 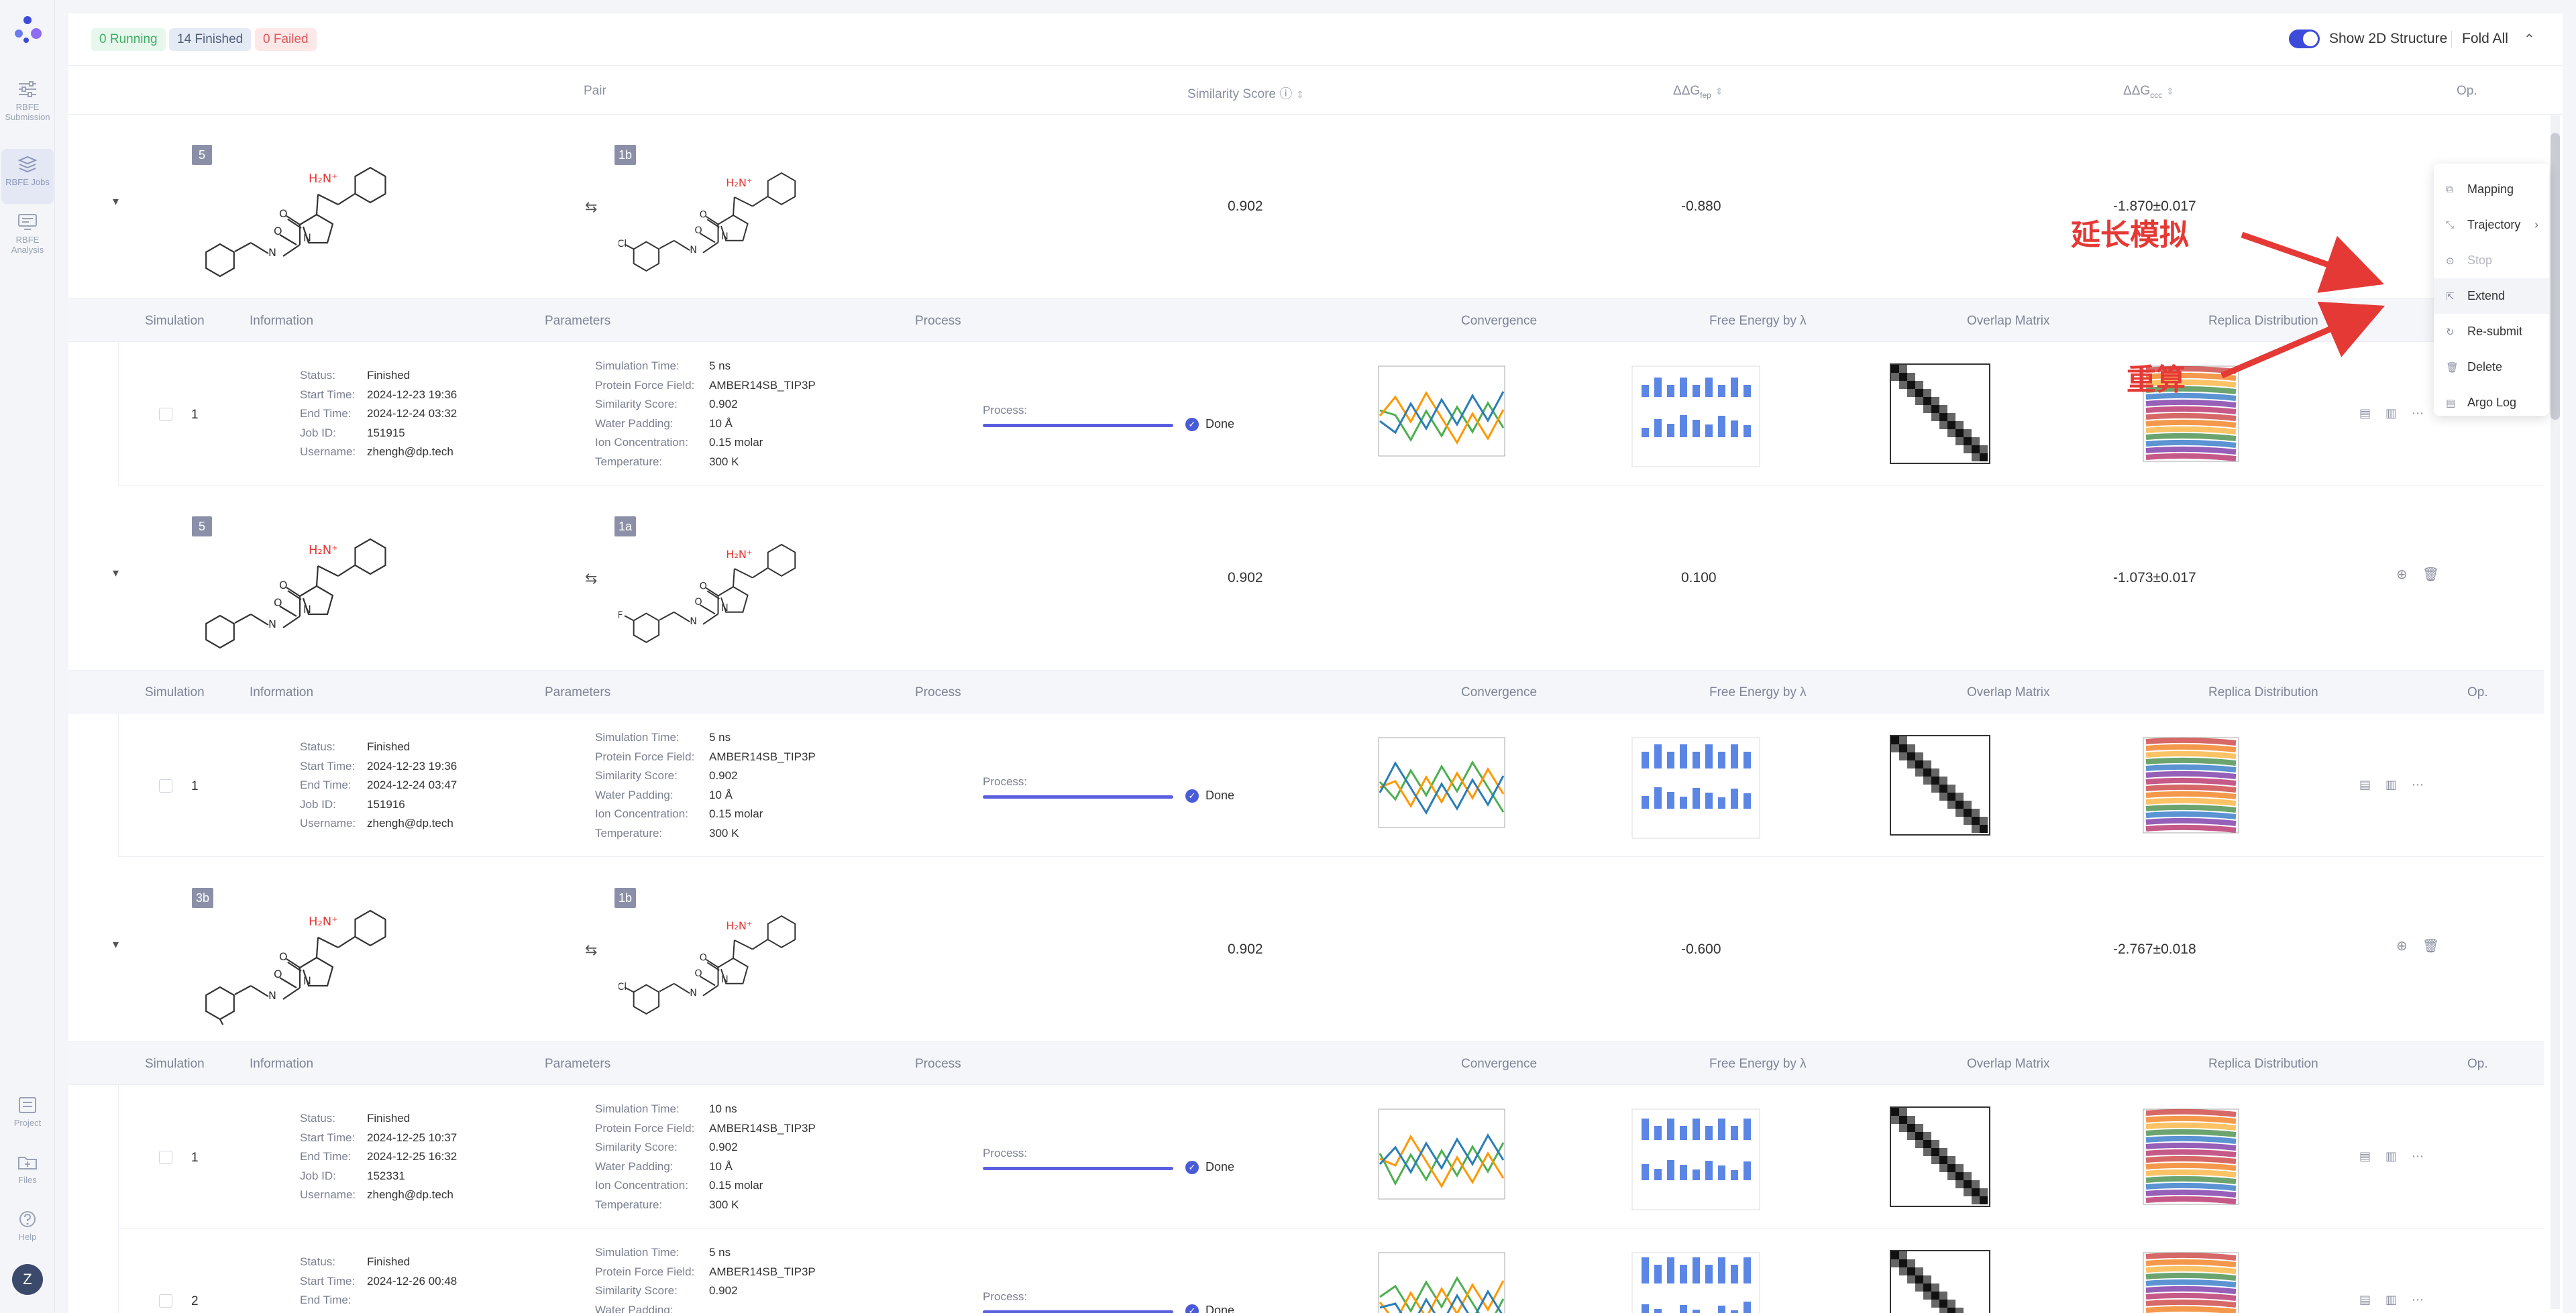 I want to click on sidebar-item-help: Help, so click(x=27, y=1231).